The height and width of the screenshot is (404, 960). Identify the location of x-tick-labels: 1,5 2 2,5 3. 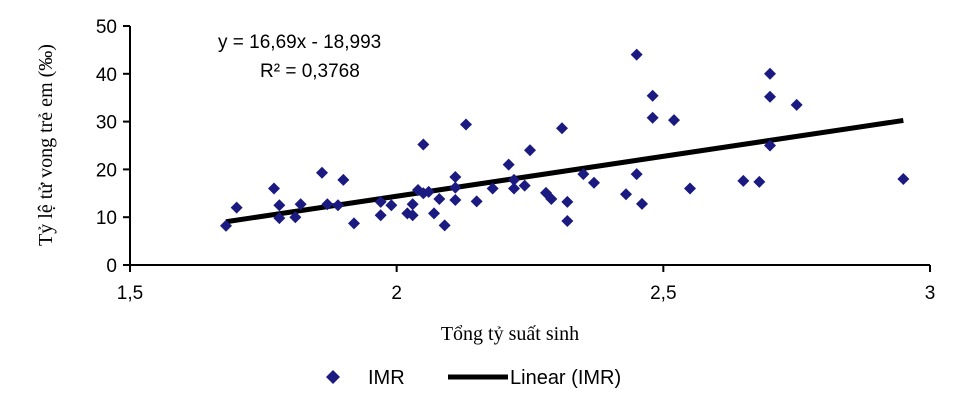
(526, 293).